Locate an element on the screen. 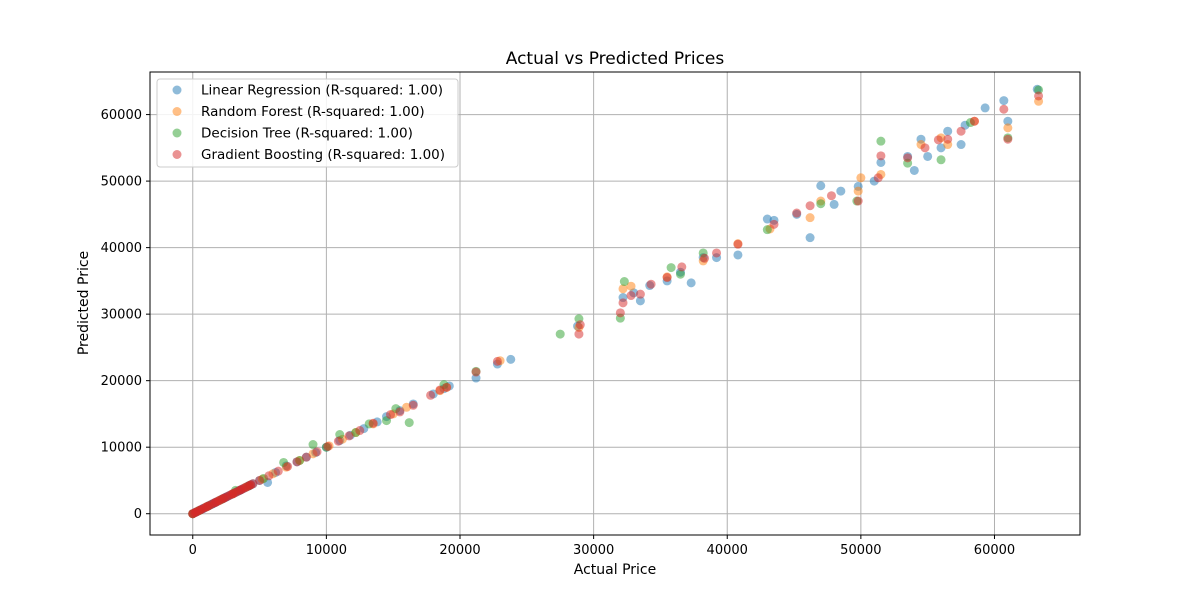  x-tick-label: 10000 is located at coordinates (326, 550).